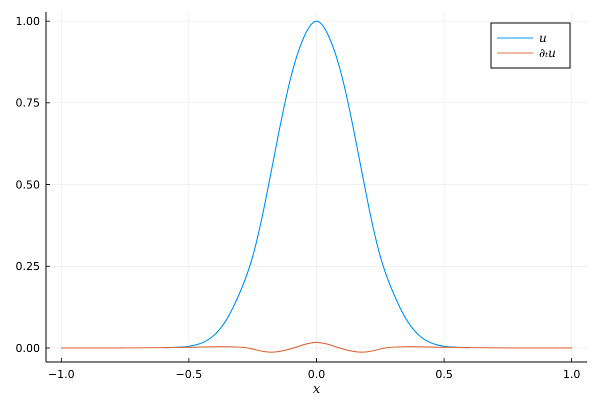 This screenshot has width=600, height=400. I want to click on x-tick-label: 0.0, so click(317, 374).